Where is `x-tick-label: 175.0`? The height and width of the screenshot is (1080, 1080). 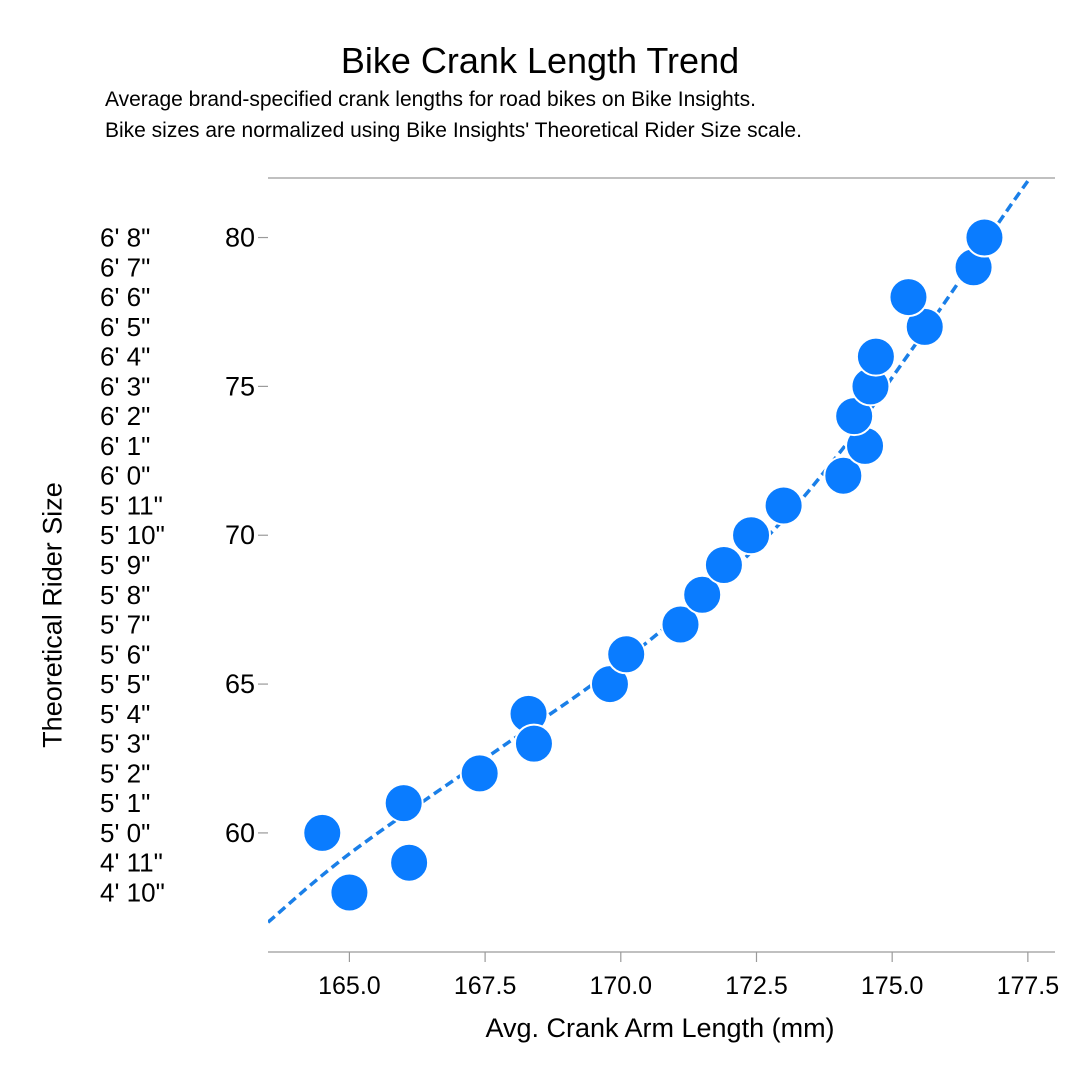
x-tick-label: 175.0 is located at coordinates (892, 986).